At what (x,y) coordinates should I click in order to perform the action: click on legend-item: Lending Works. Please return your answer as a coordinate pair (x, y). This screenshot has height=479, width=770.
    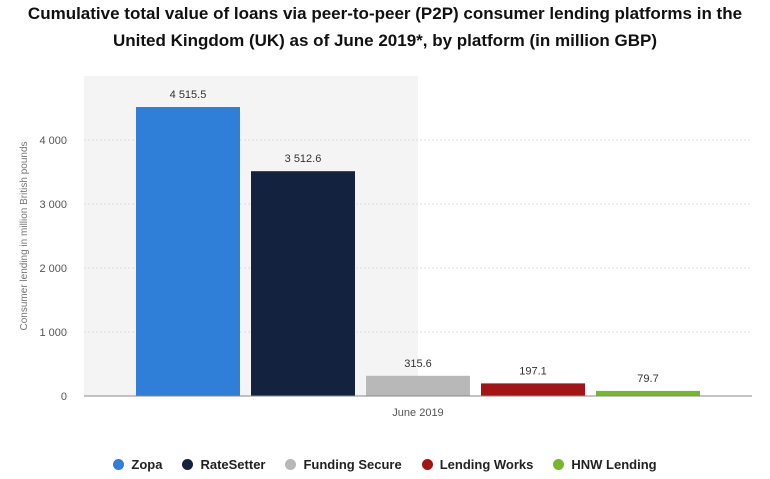
    Looking at the image, I should click on (477, 464).